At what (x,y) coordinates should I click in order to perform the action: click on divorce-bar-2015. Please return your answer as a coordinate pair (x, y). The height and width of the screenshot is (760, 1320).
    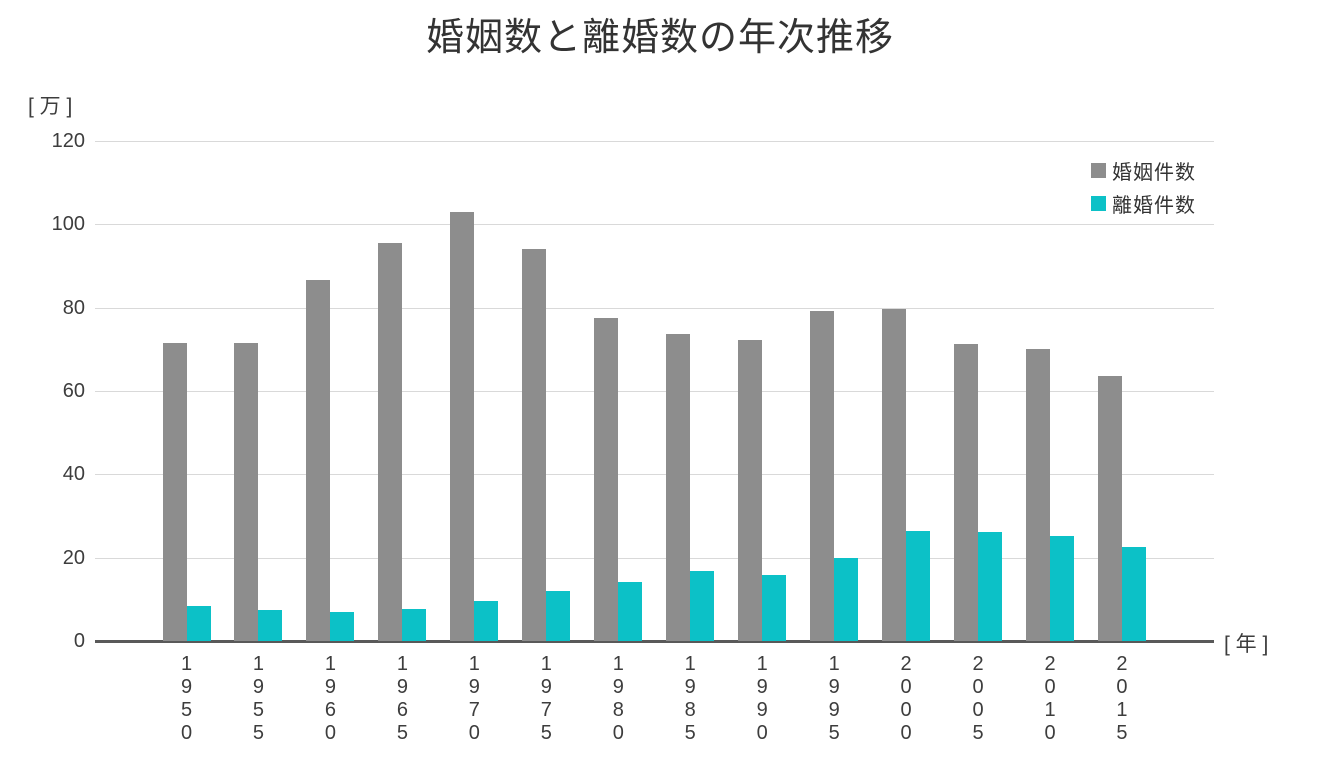
    Looking at the image, I should click on (1133, 593).